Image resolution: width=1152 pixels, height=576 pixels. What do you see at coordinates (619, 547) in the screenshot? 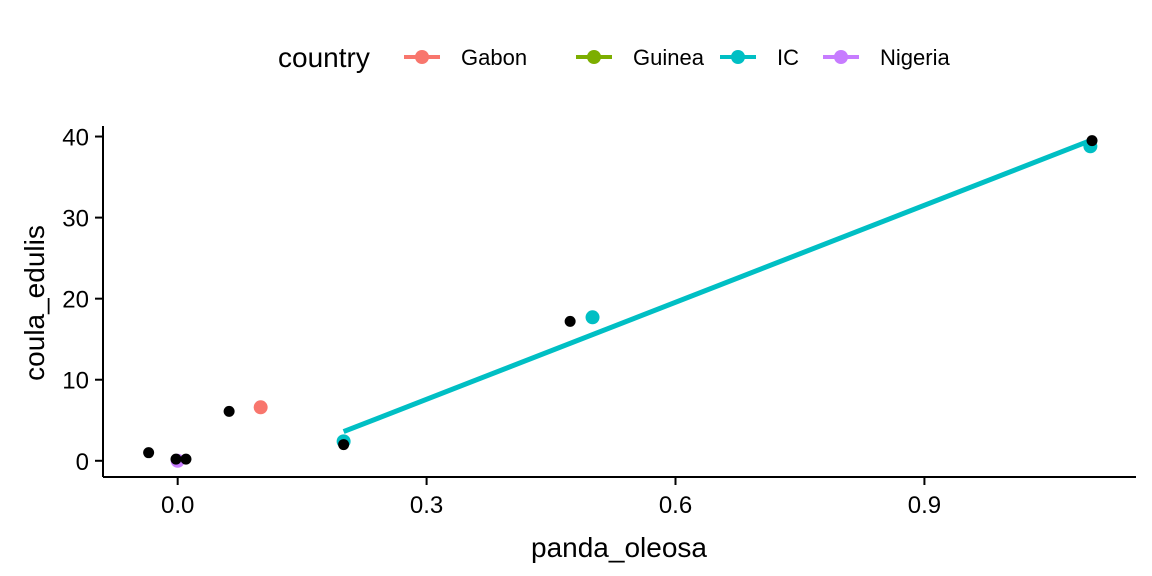
I see `x-axis-title: panda_oleosa` at bounding box center [619, 547].